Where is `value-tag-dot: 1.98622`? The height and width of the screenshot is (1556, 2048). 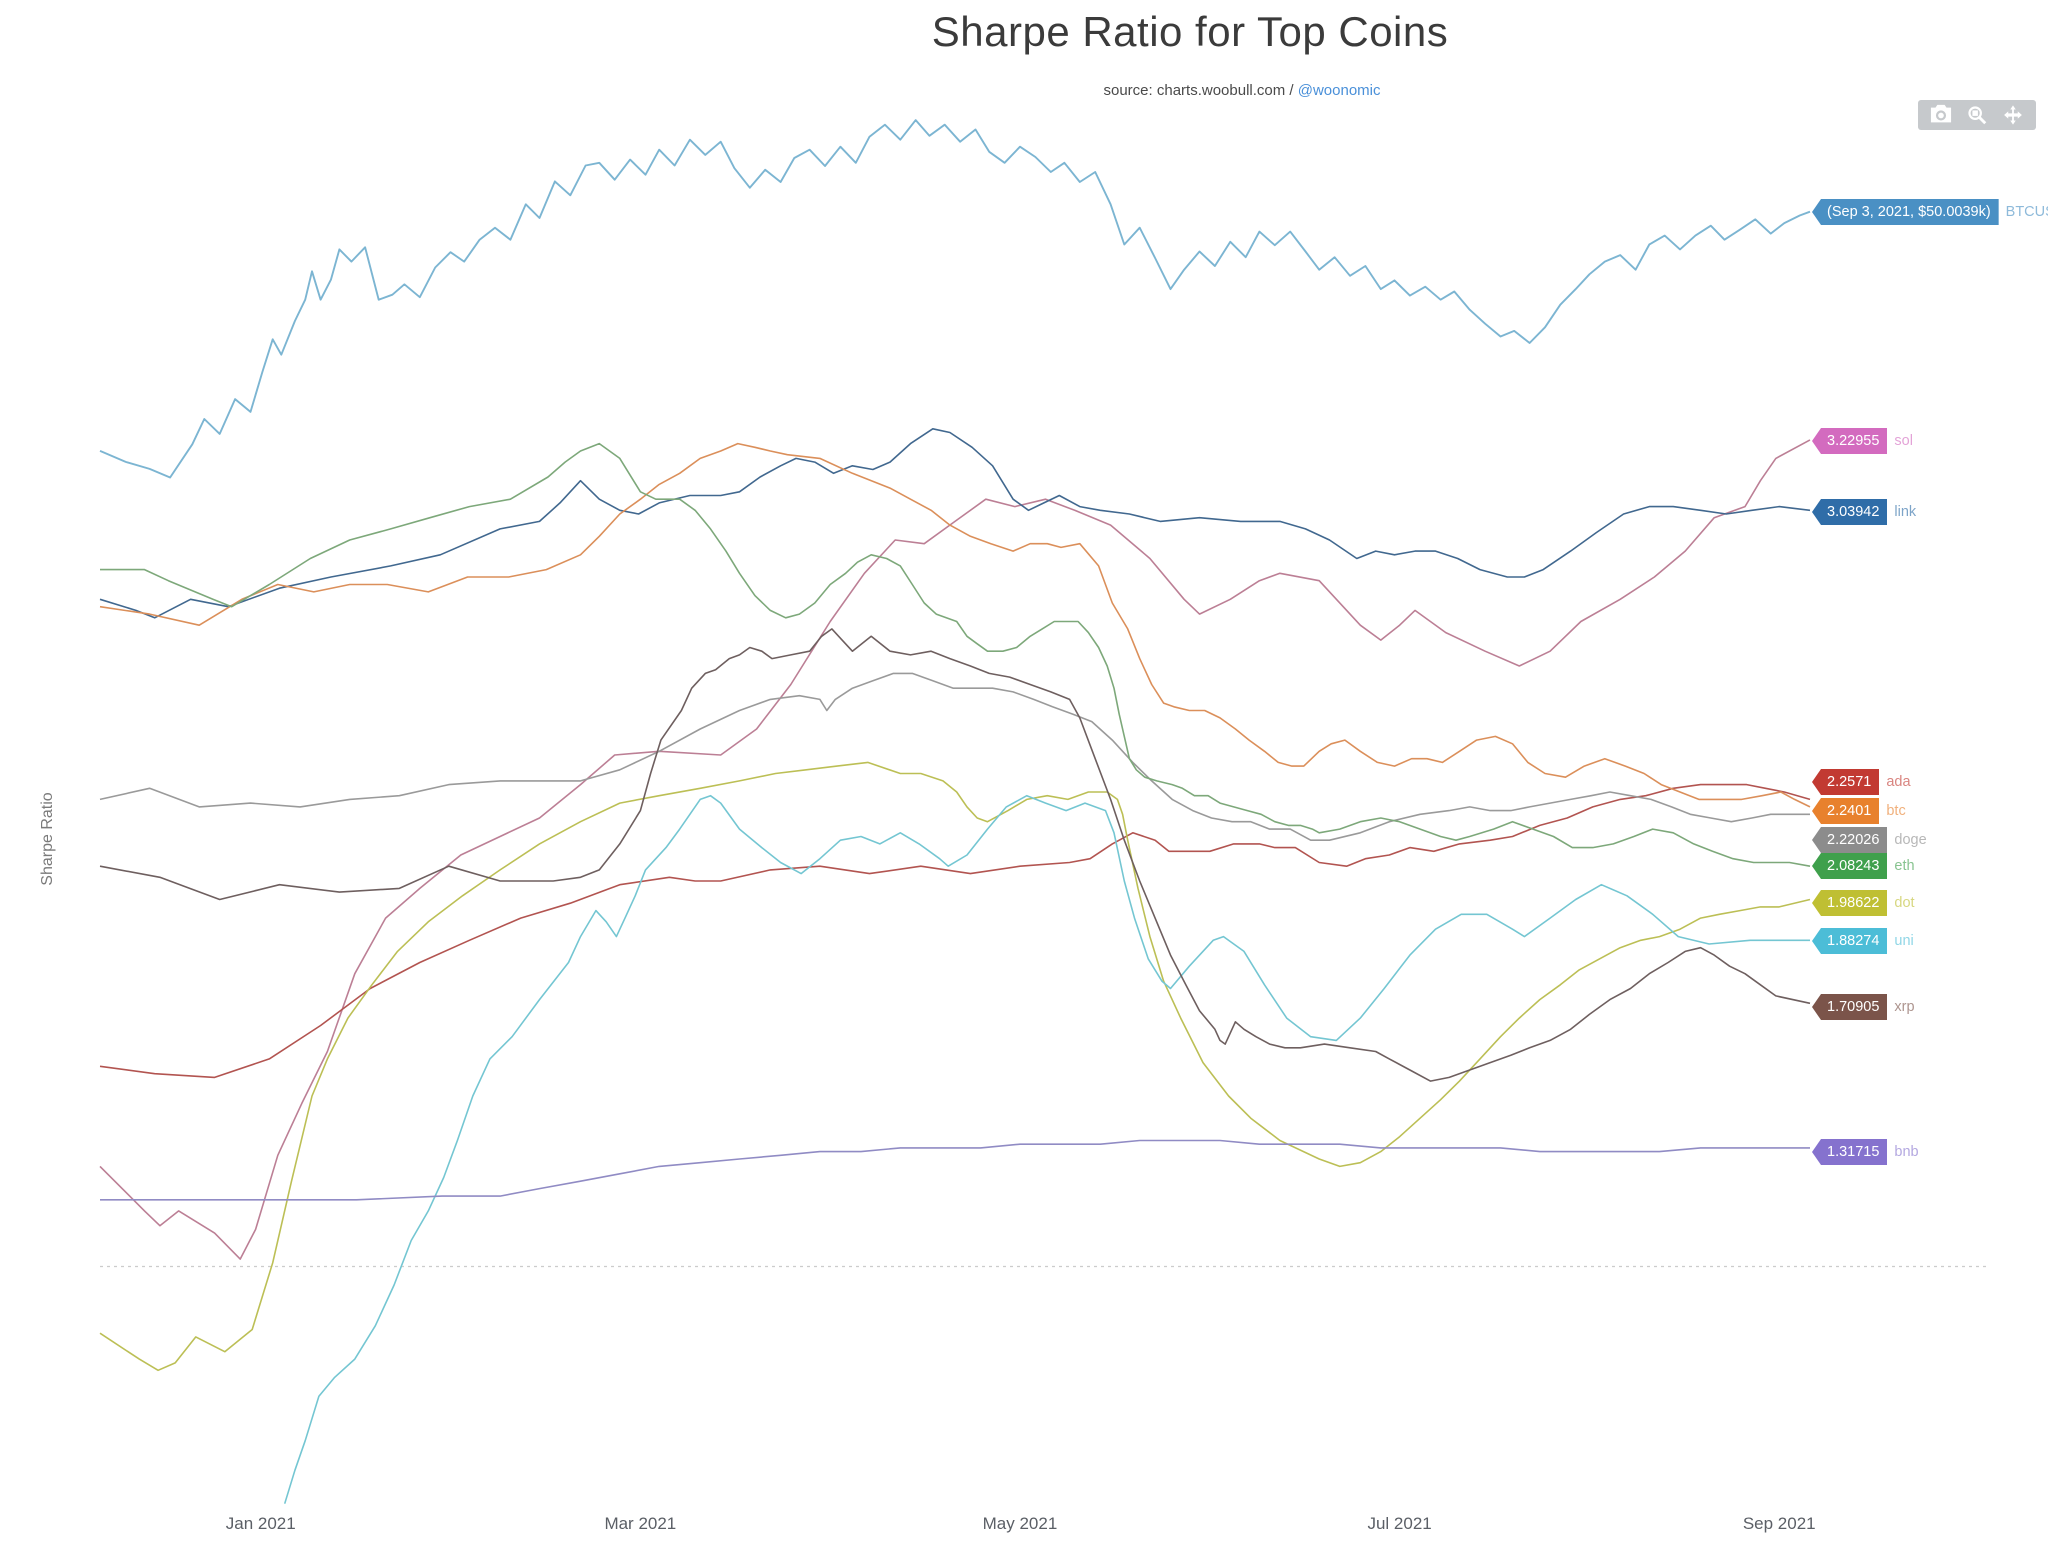
value-tag-dot: 1.98622 is located at coordinates (1850, 903).